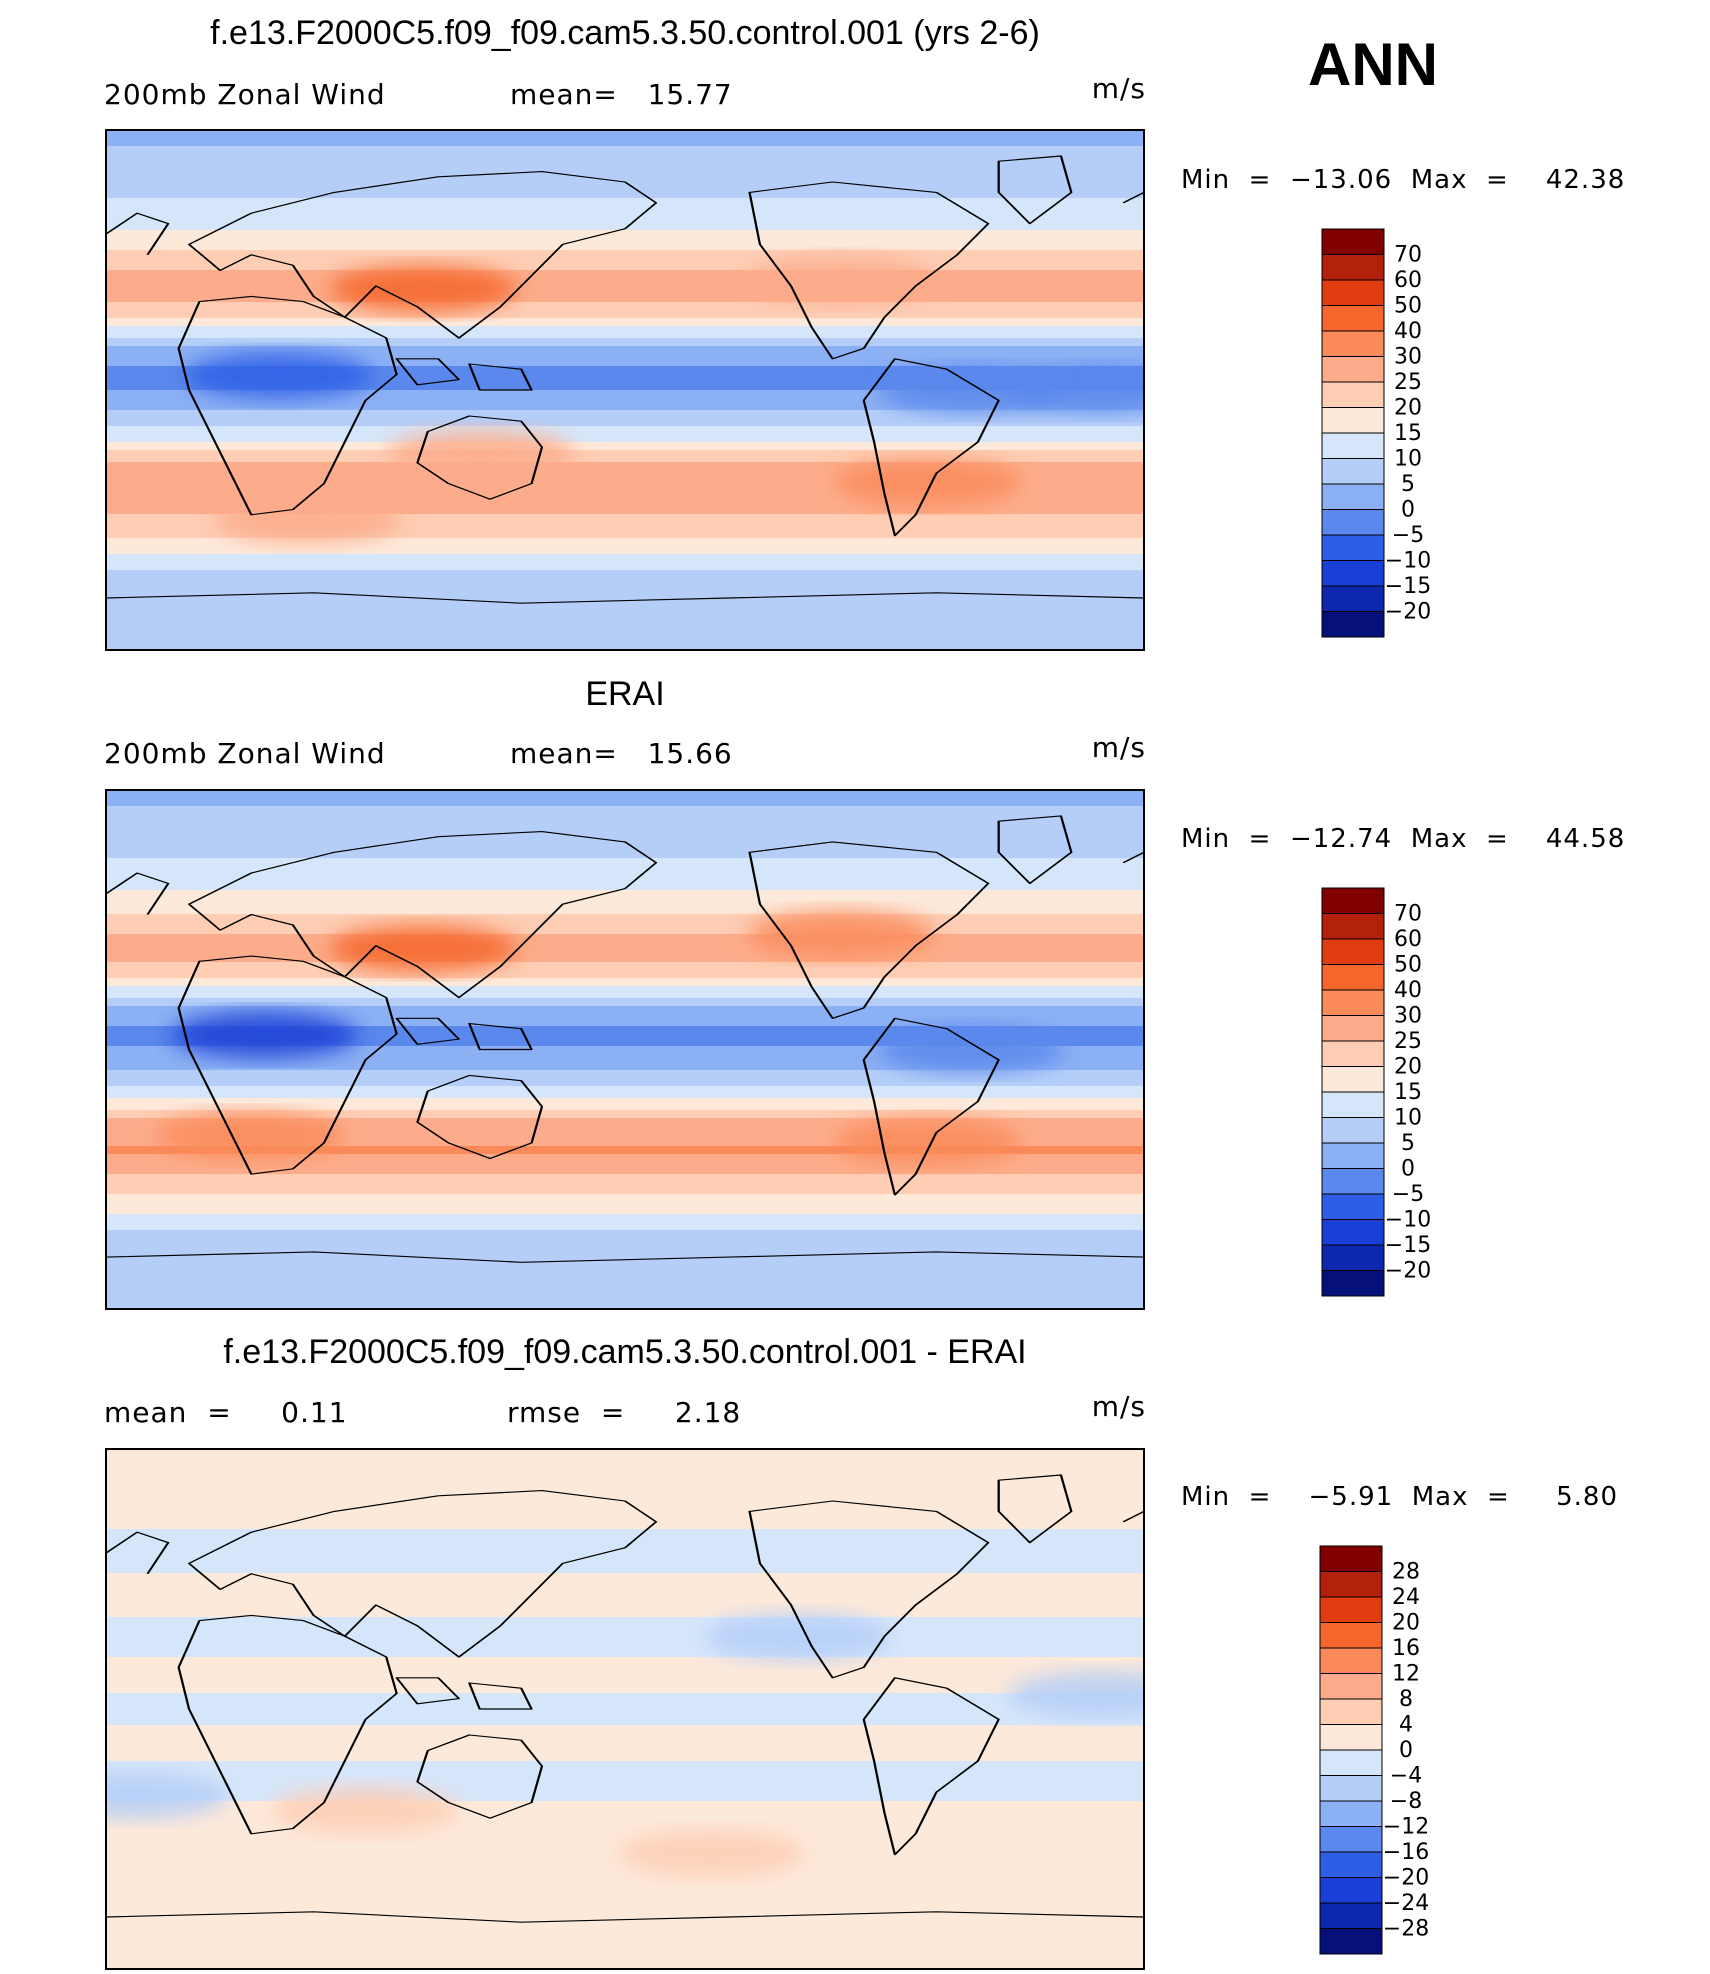 This screenshot has width=1710, height=1974. What do you see at coordinates (1403, 180) in the screenshot?
I see `panel-model-minmax: Min = −13.06 Max = 42.38` at bounding box center [1403, 180].